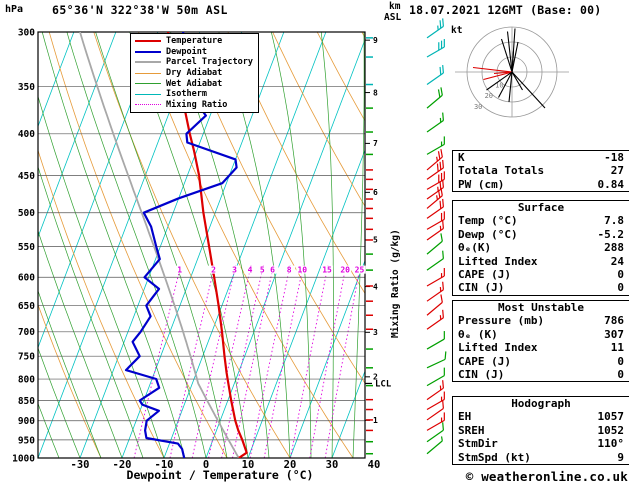  I want to click on stats-table-indices: K -18 Totala Totals 27 PW (cm) 0.84, so click(540, 171).